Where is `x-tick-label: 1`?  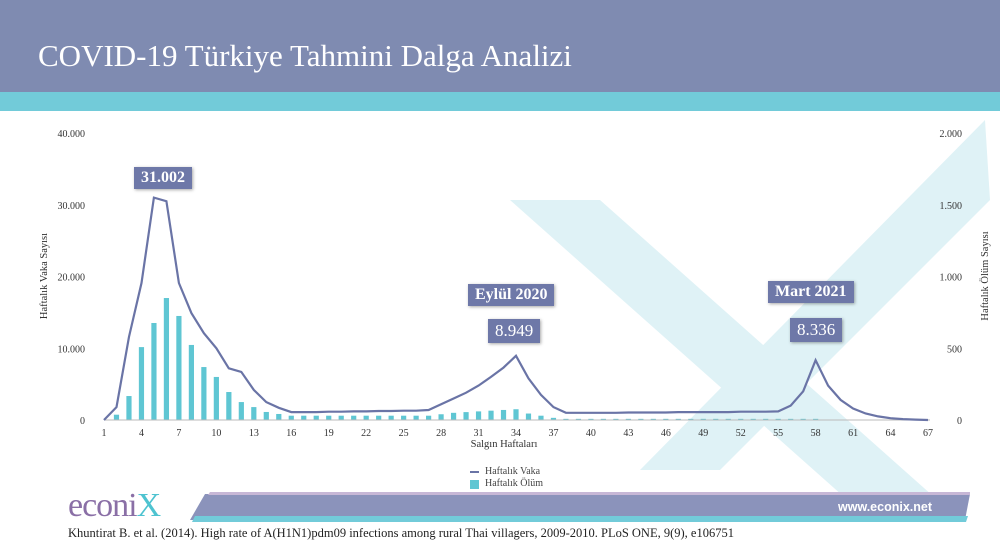
x-tick-label: 1 is located at coordinates (104, 433).